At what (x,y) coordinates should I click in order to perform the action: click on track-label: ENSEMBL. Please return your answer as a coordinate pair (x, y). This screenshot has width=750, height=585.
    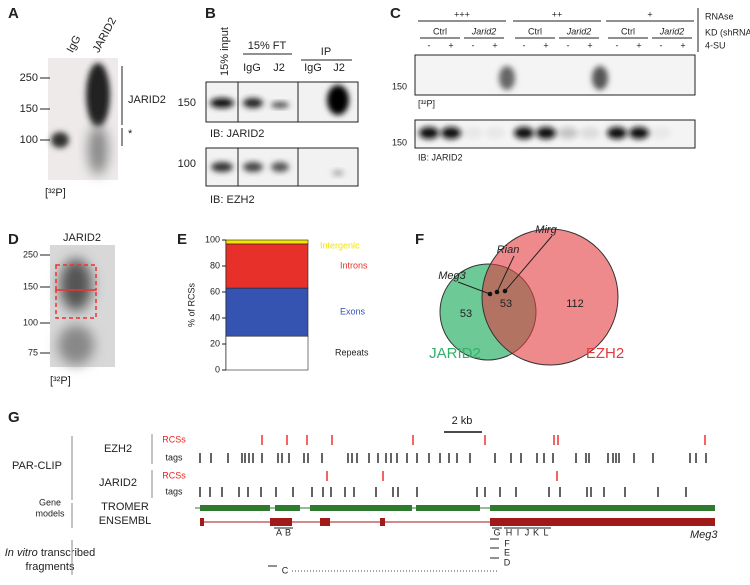
    Looking at the image, I should click on (125, 521).